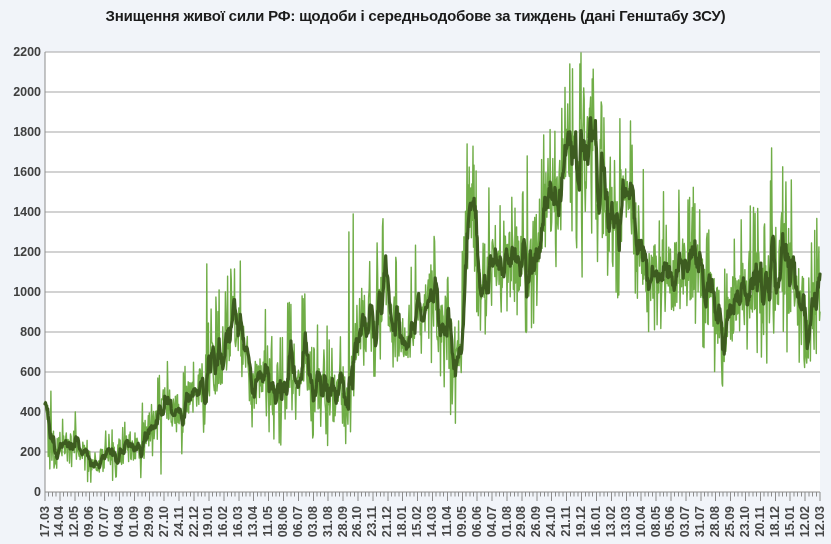  What do you see at coordinates (133, 522) in the screenshot?
I see `x-axis-tick-label: 01.09` at bounding box center [133, 522].